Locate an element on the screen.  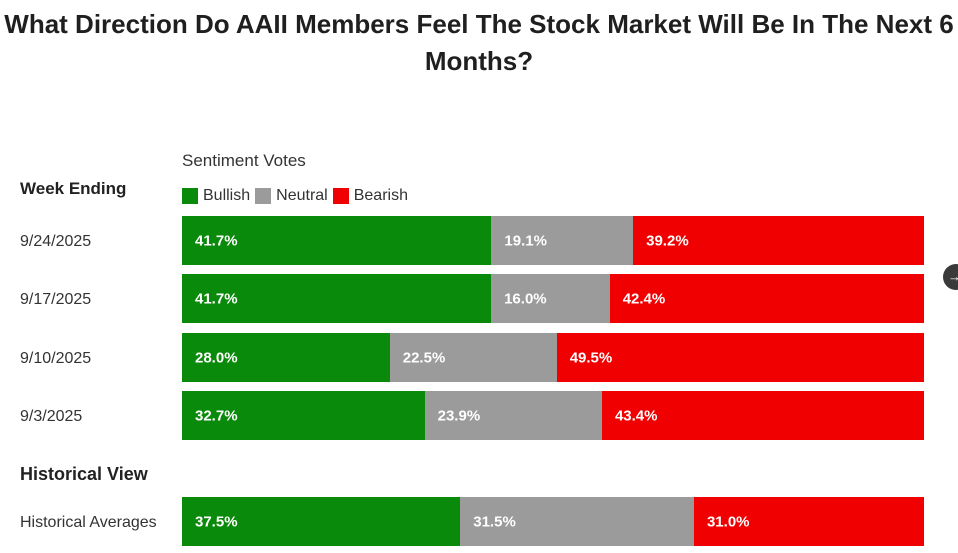
bar-segment-bearish: 39.2% is located at coordinates (778, 240).